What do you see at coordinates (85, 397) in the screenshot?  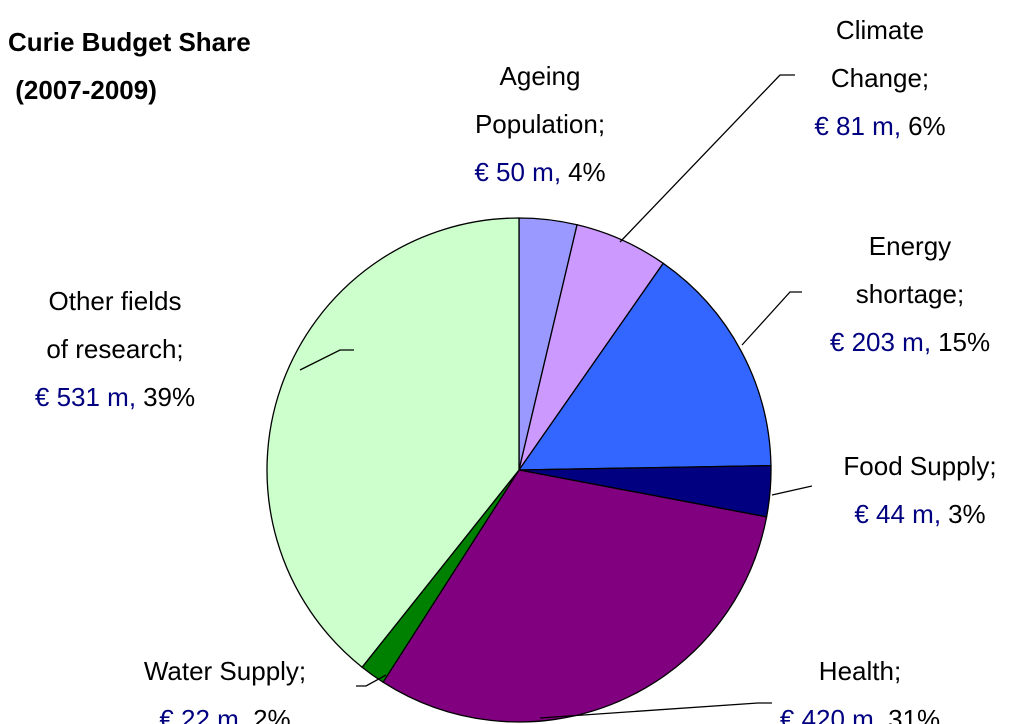 I see `value-label: € 531 m,` at bounding box center [85, 397].